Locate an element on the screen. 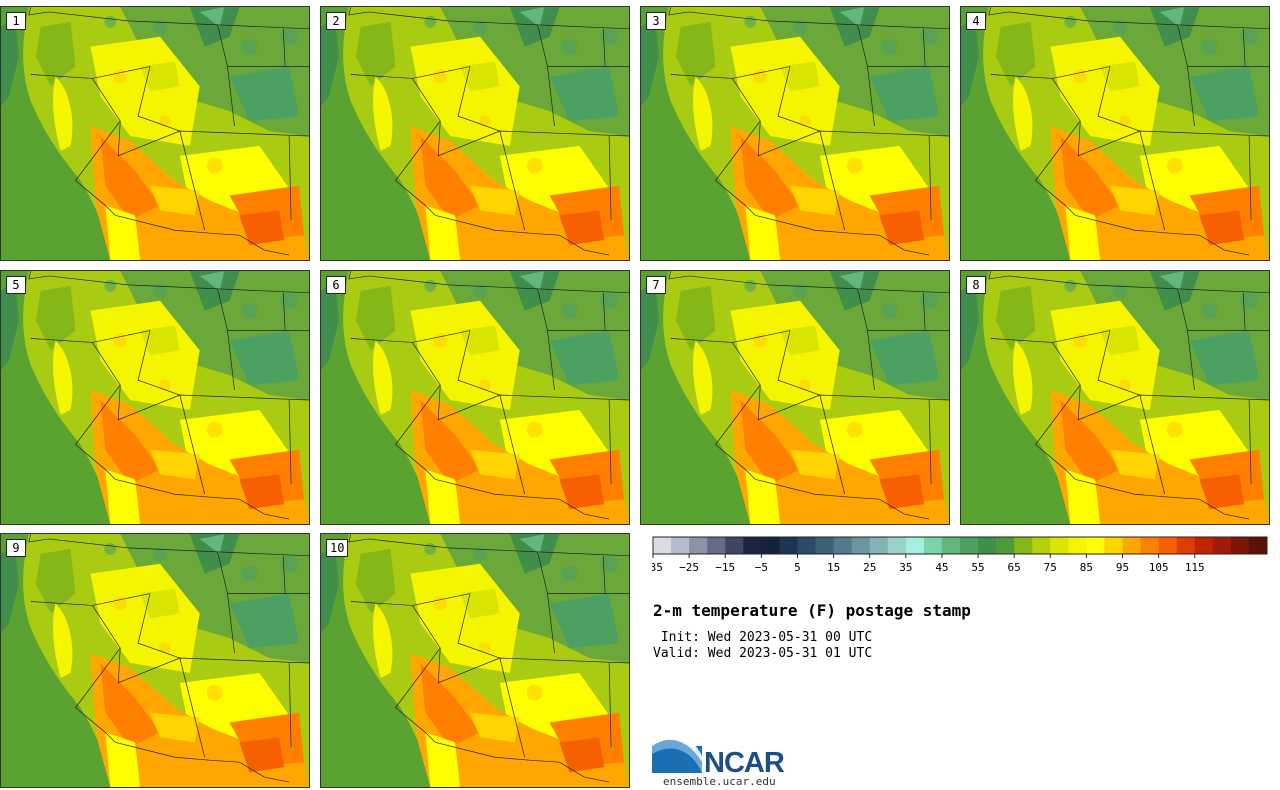  member-number-label: 7 is located at coordinates (656, 285).